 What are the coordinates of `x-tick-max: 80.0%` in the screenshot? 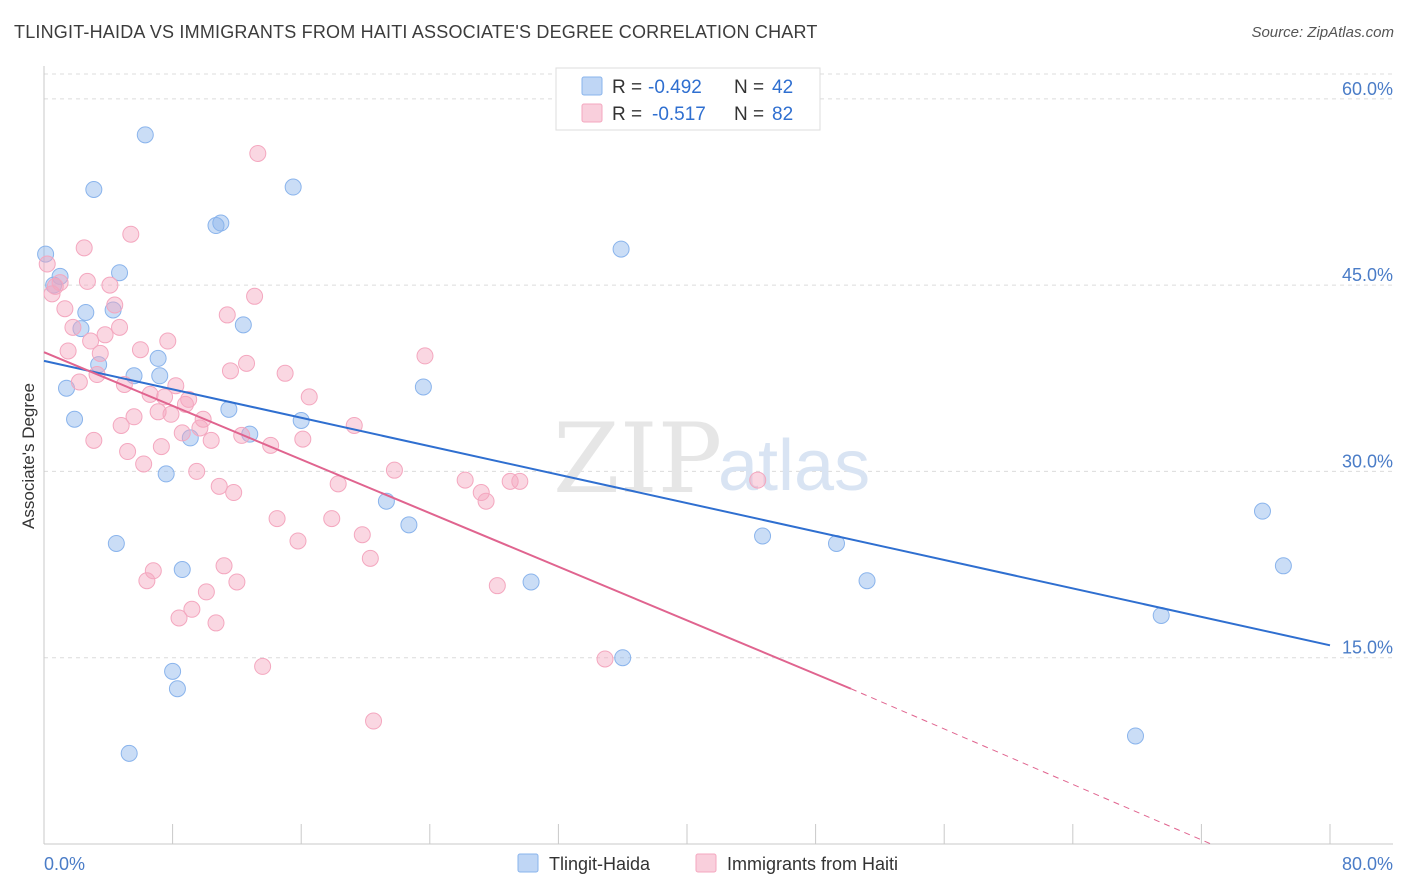 It's located at (1367, 864).